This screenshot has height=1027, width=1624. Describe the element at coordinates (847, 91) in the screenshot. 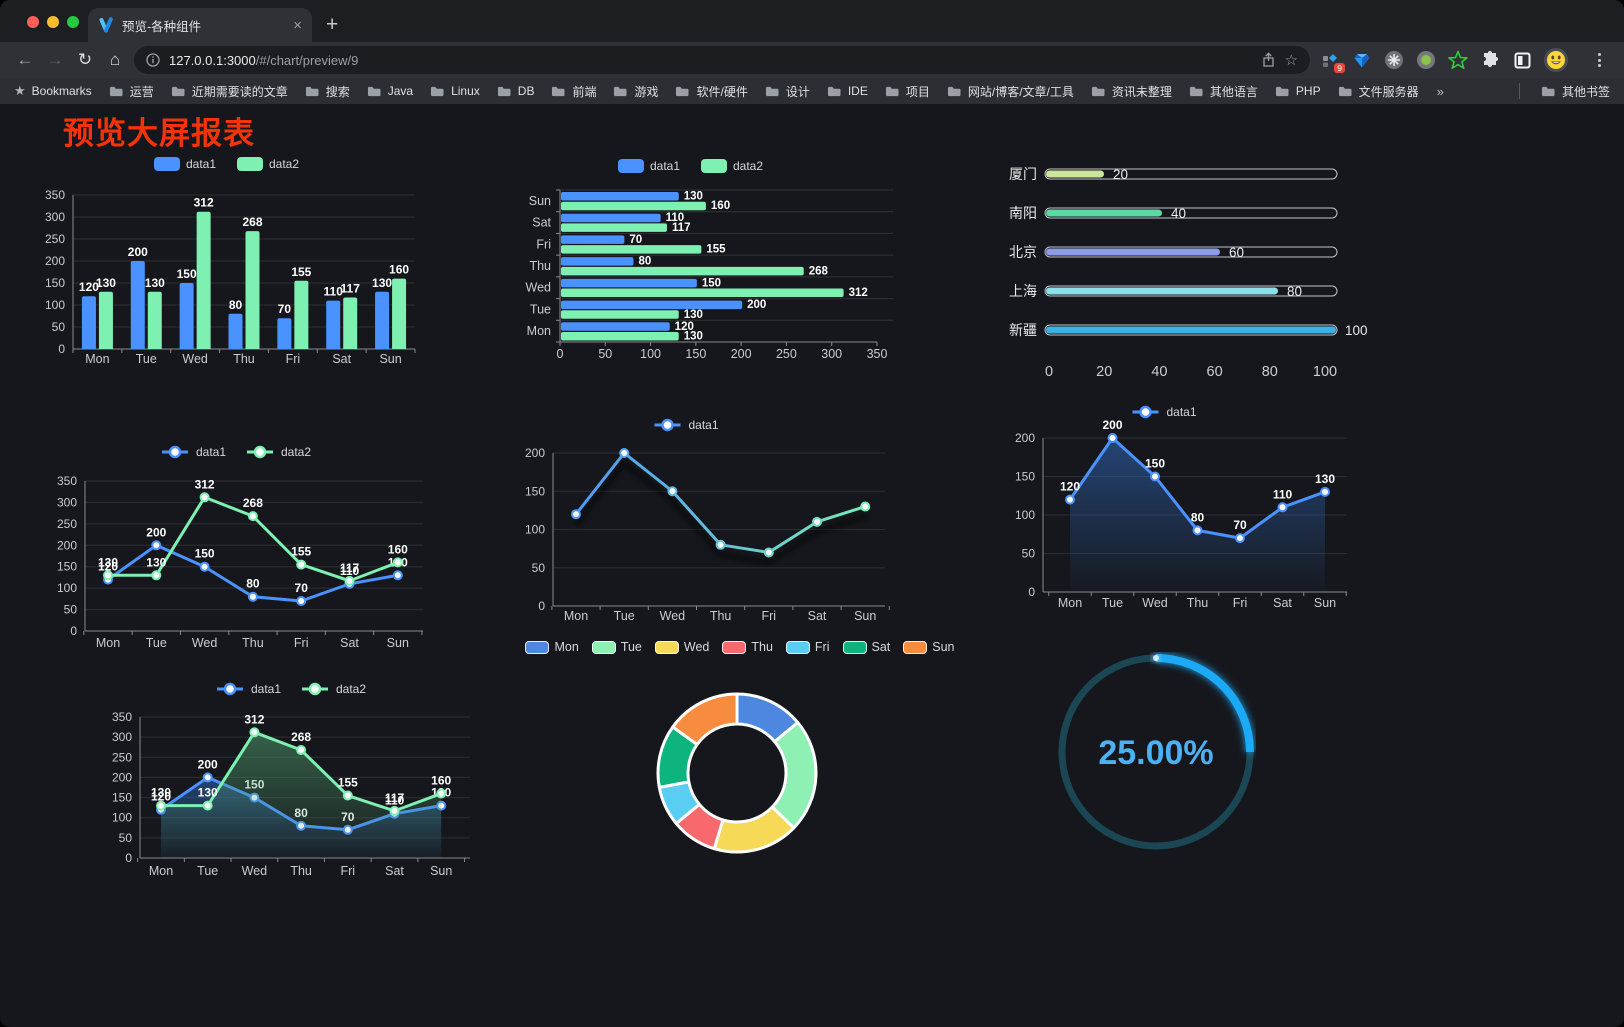

I see `bookmark-folder: IDE` at that location.